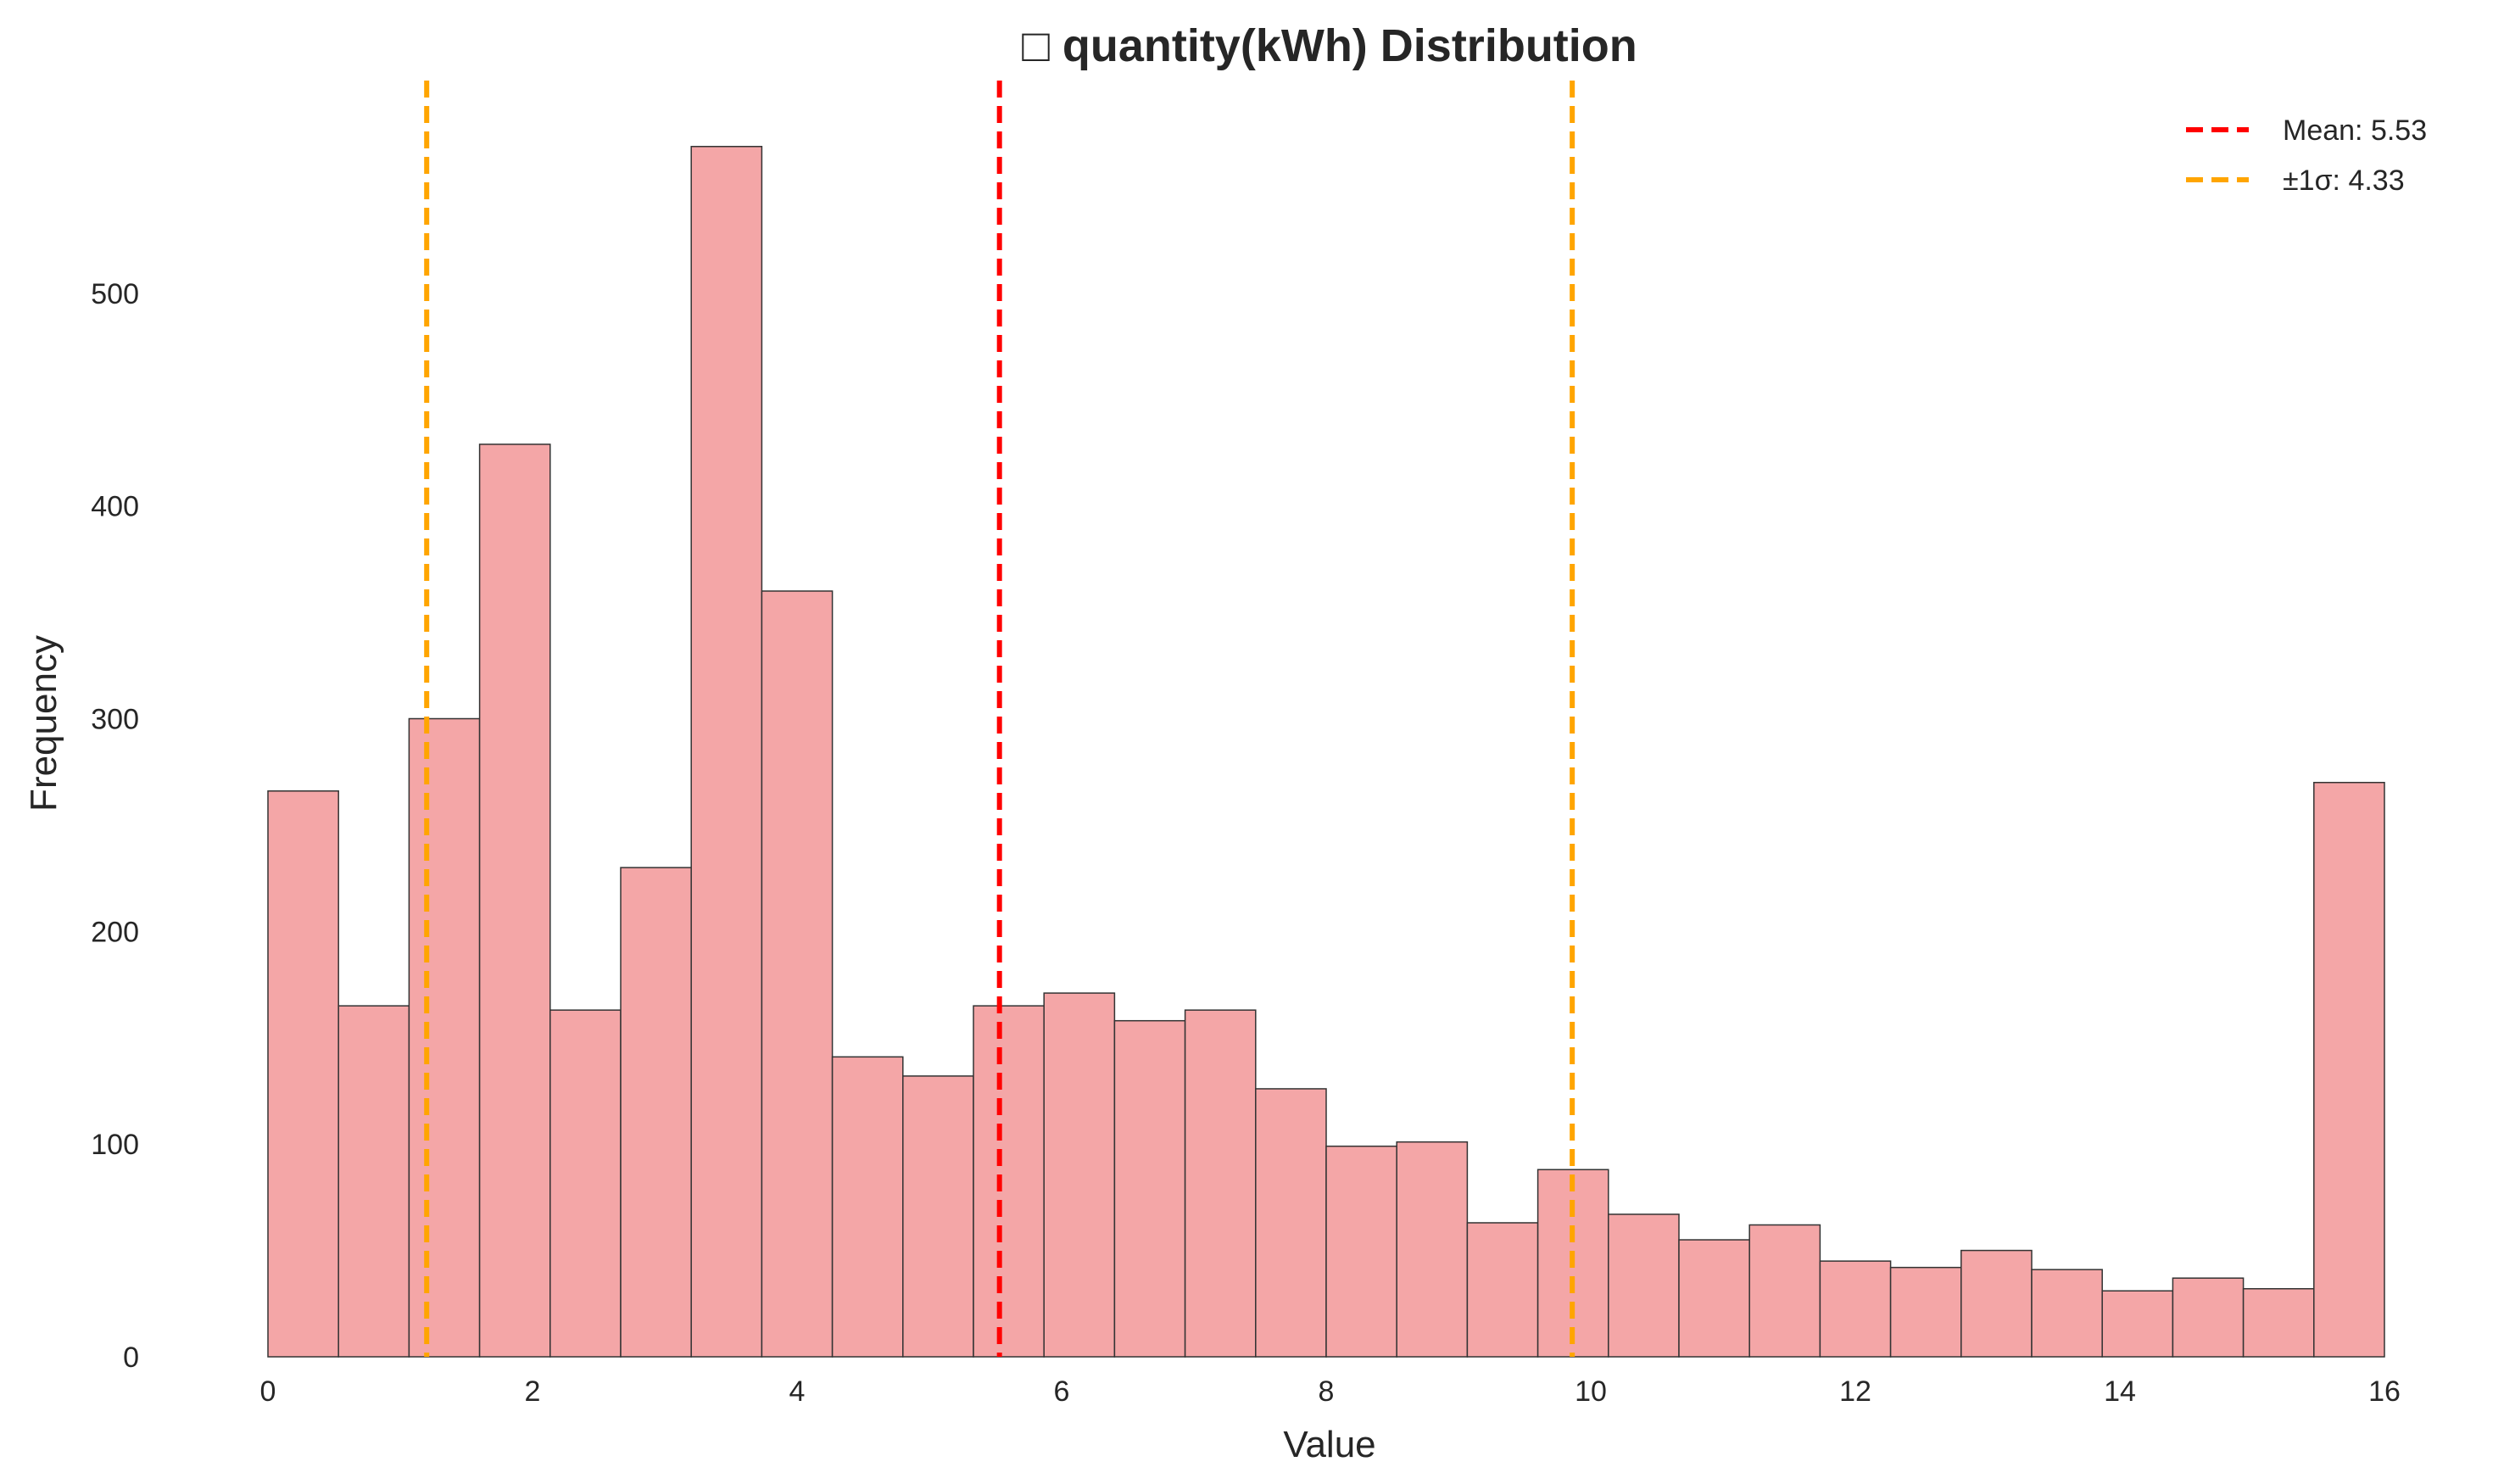 This screenshot has height=1484, width=2504. I want to click on x-tick-label: 10, so click(1591, 1391).